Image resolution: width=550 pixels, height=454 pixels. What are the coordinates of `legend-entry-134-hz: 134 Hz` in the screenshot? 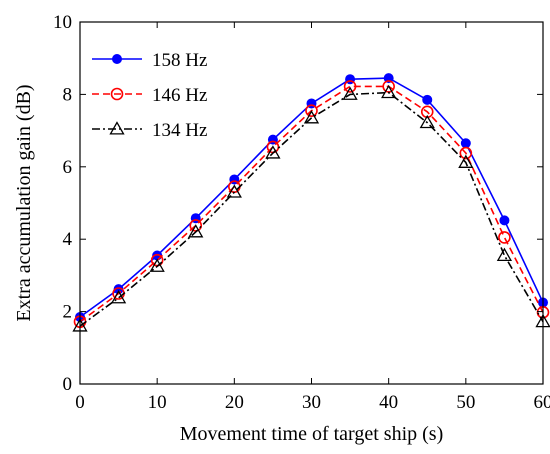 It's located at (149, 130).